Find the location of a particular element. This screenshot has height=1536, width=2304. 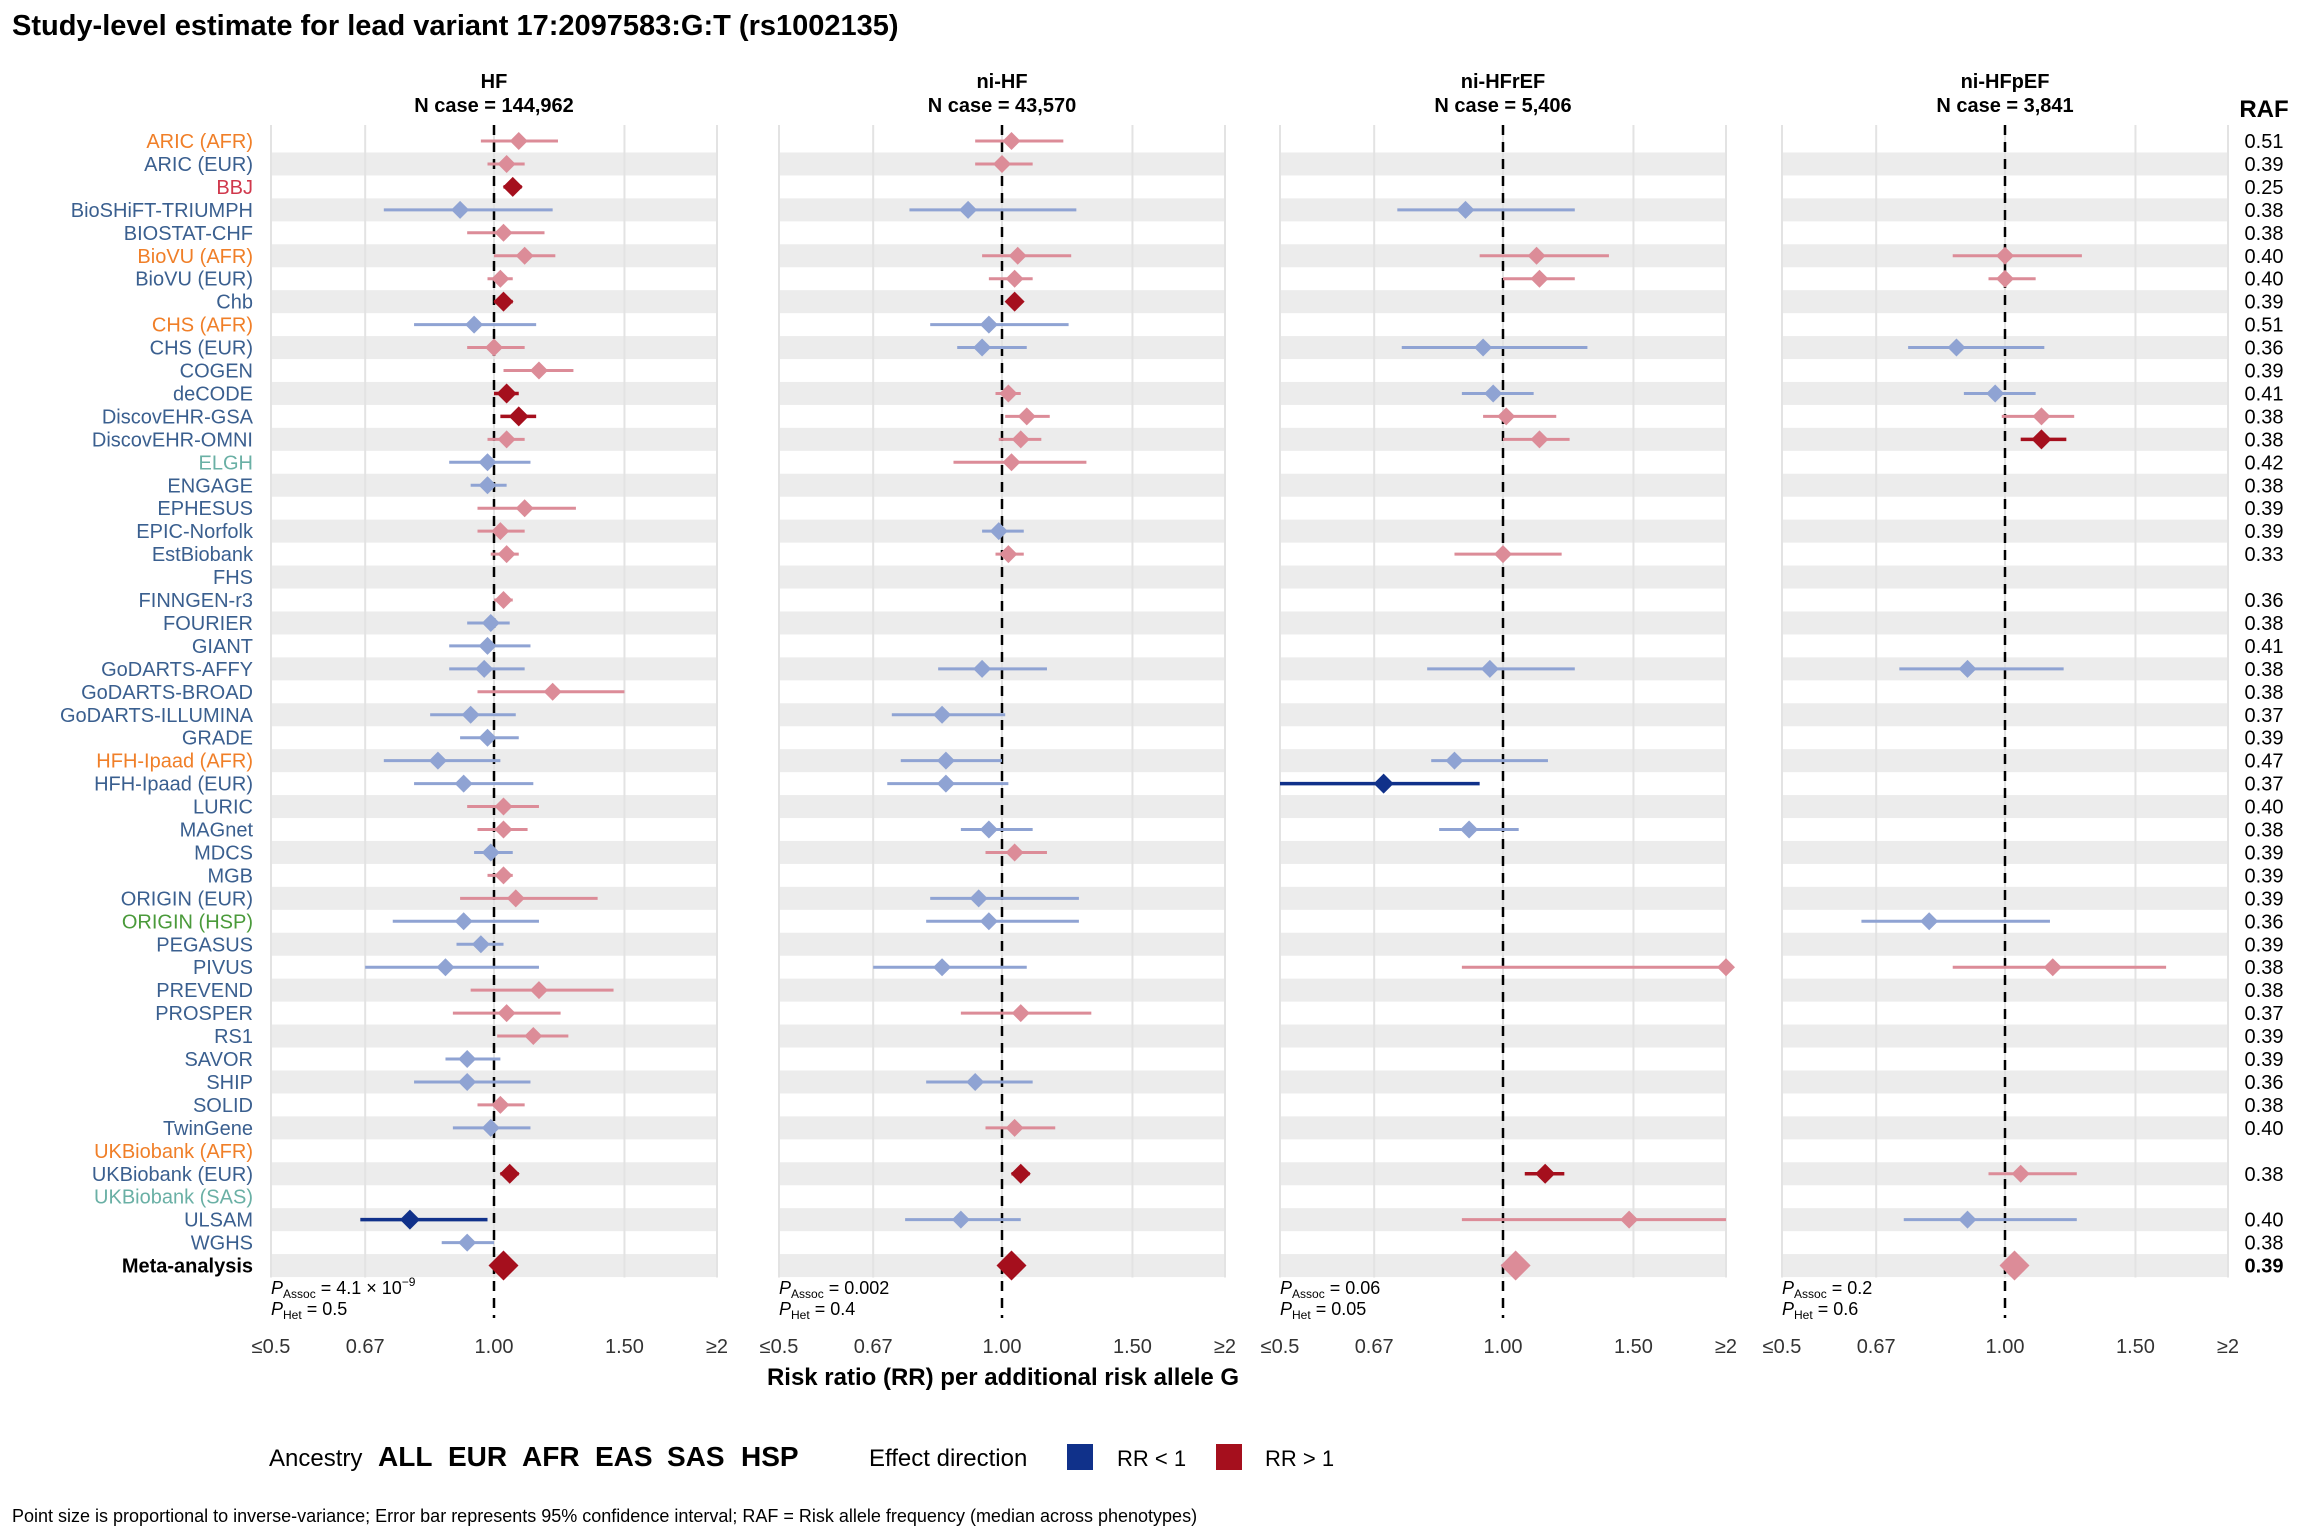

study-label: BIOSTAT-CHF is located at coordinates (188, 234).